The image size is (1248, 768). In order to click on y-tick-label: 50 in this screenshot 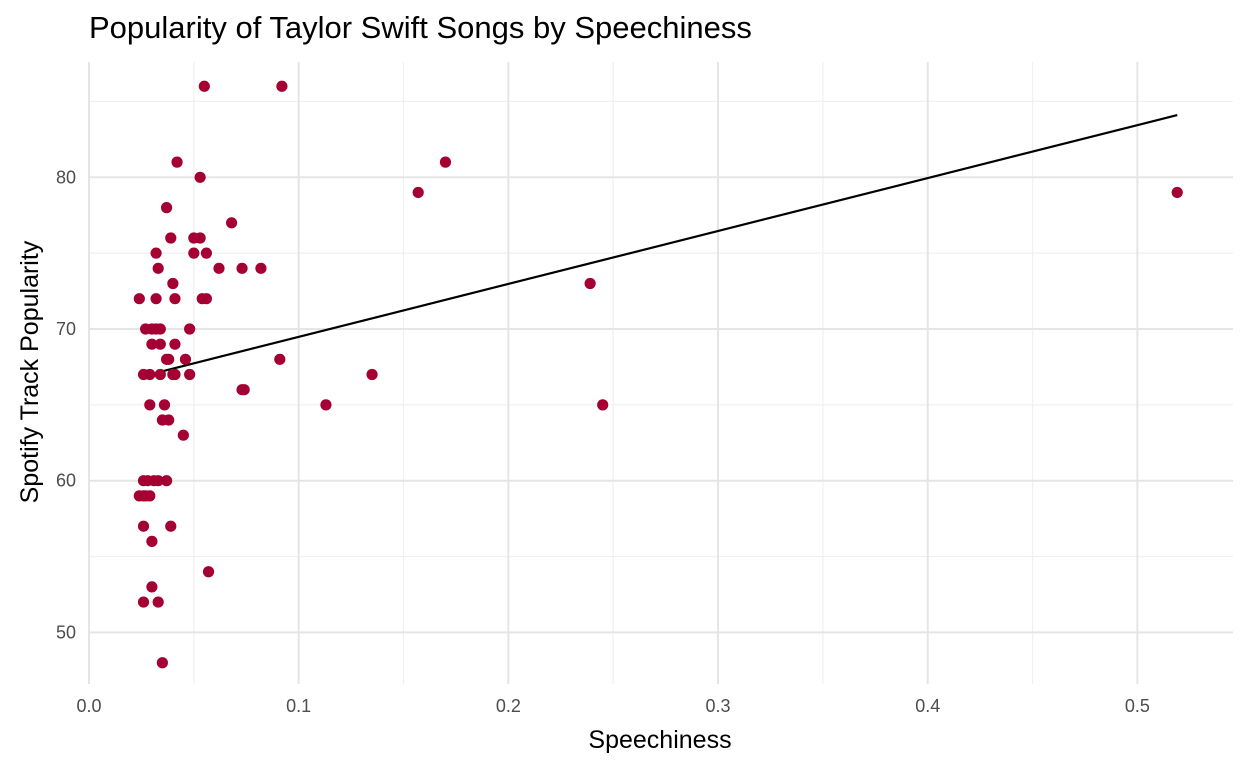, I will do `click(66, 632)`.